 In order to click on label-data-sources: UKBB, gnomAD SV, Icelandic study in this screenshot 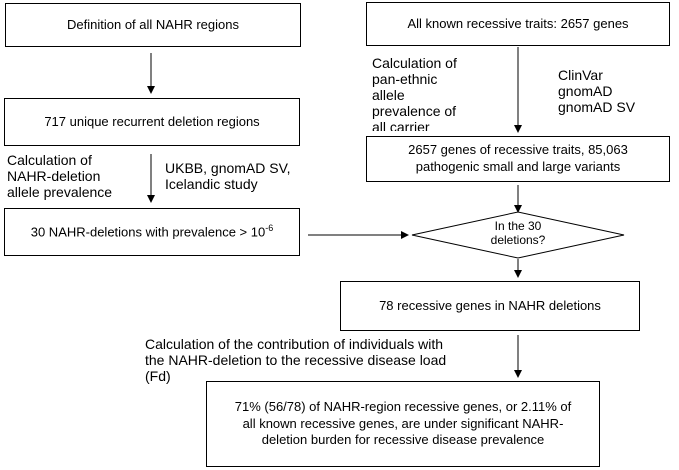, I will do `click(228, 176)`.